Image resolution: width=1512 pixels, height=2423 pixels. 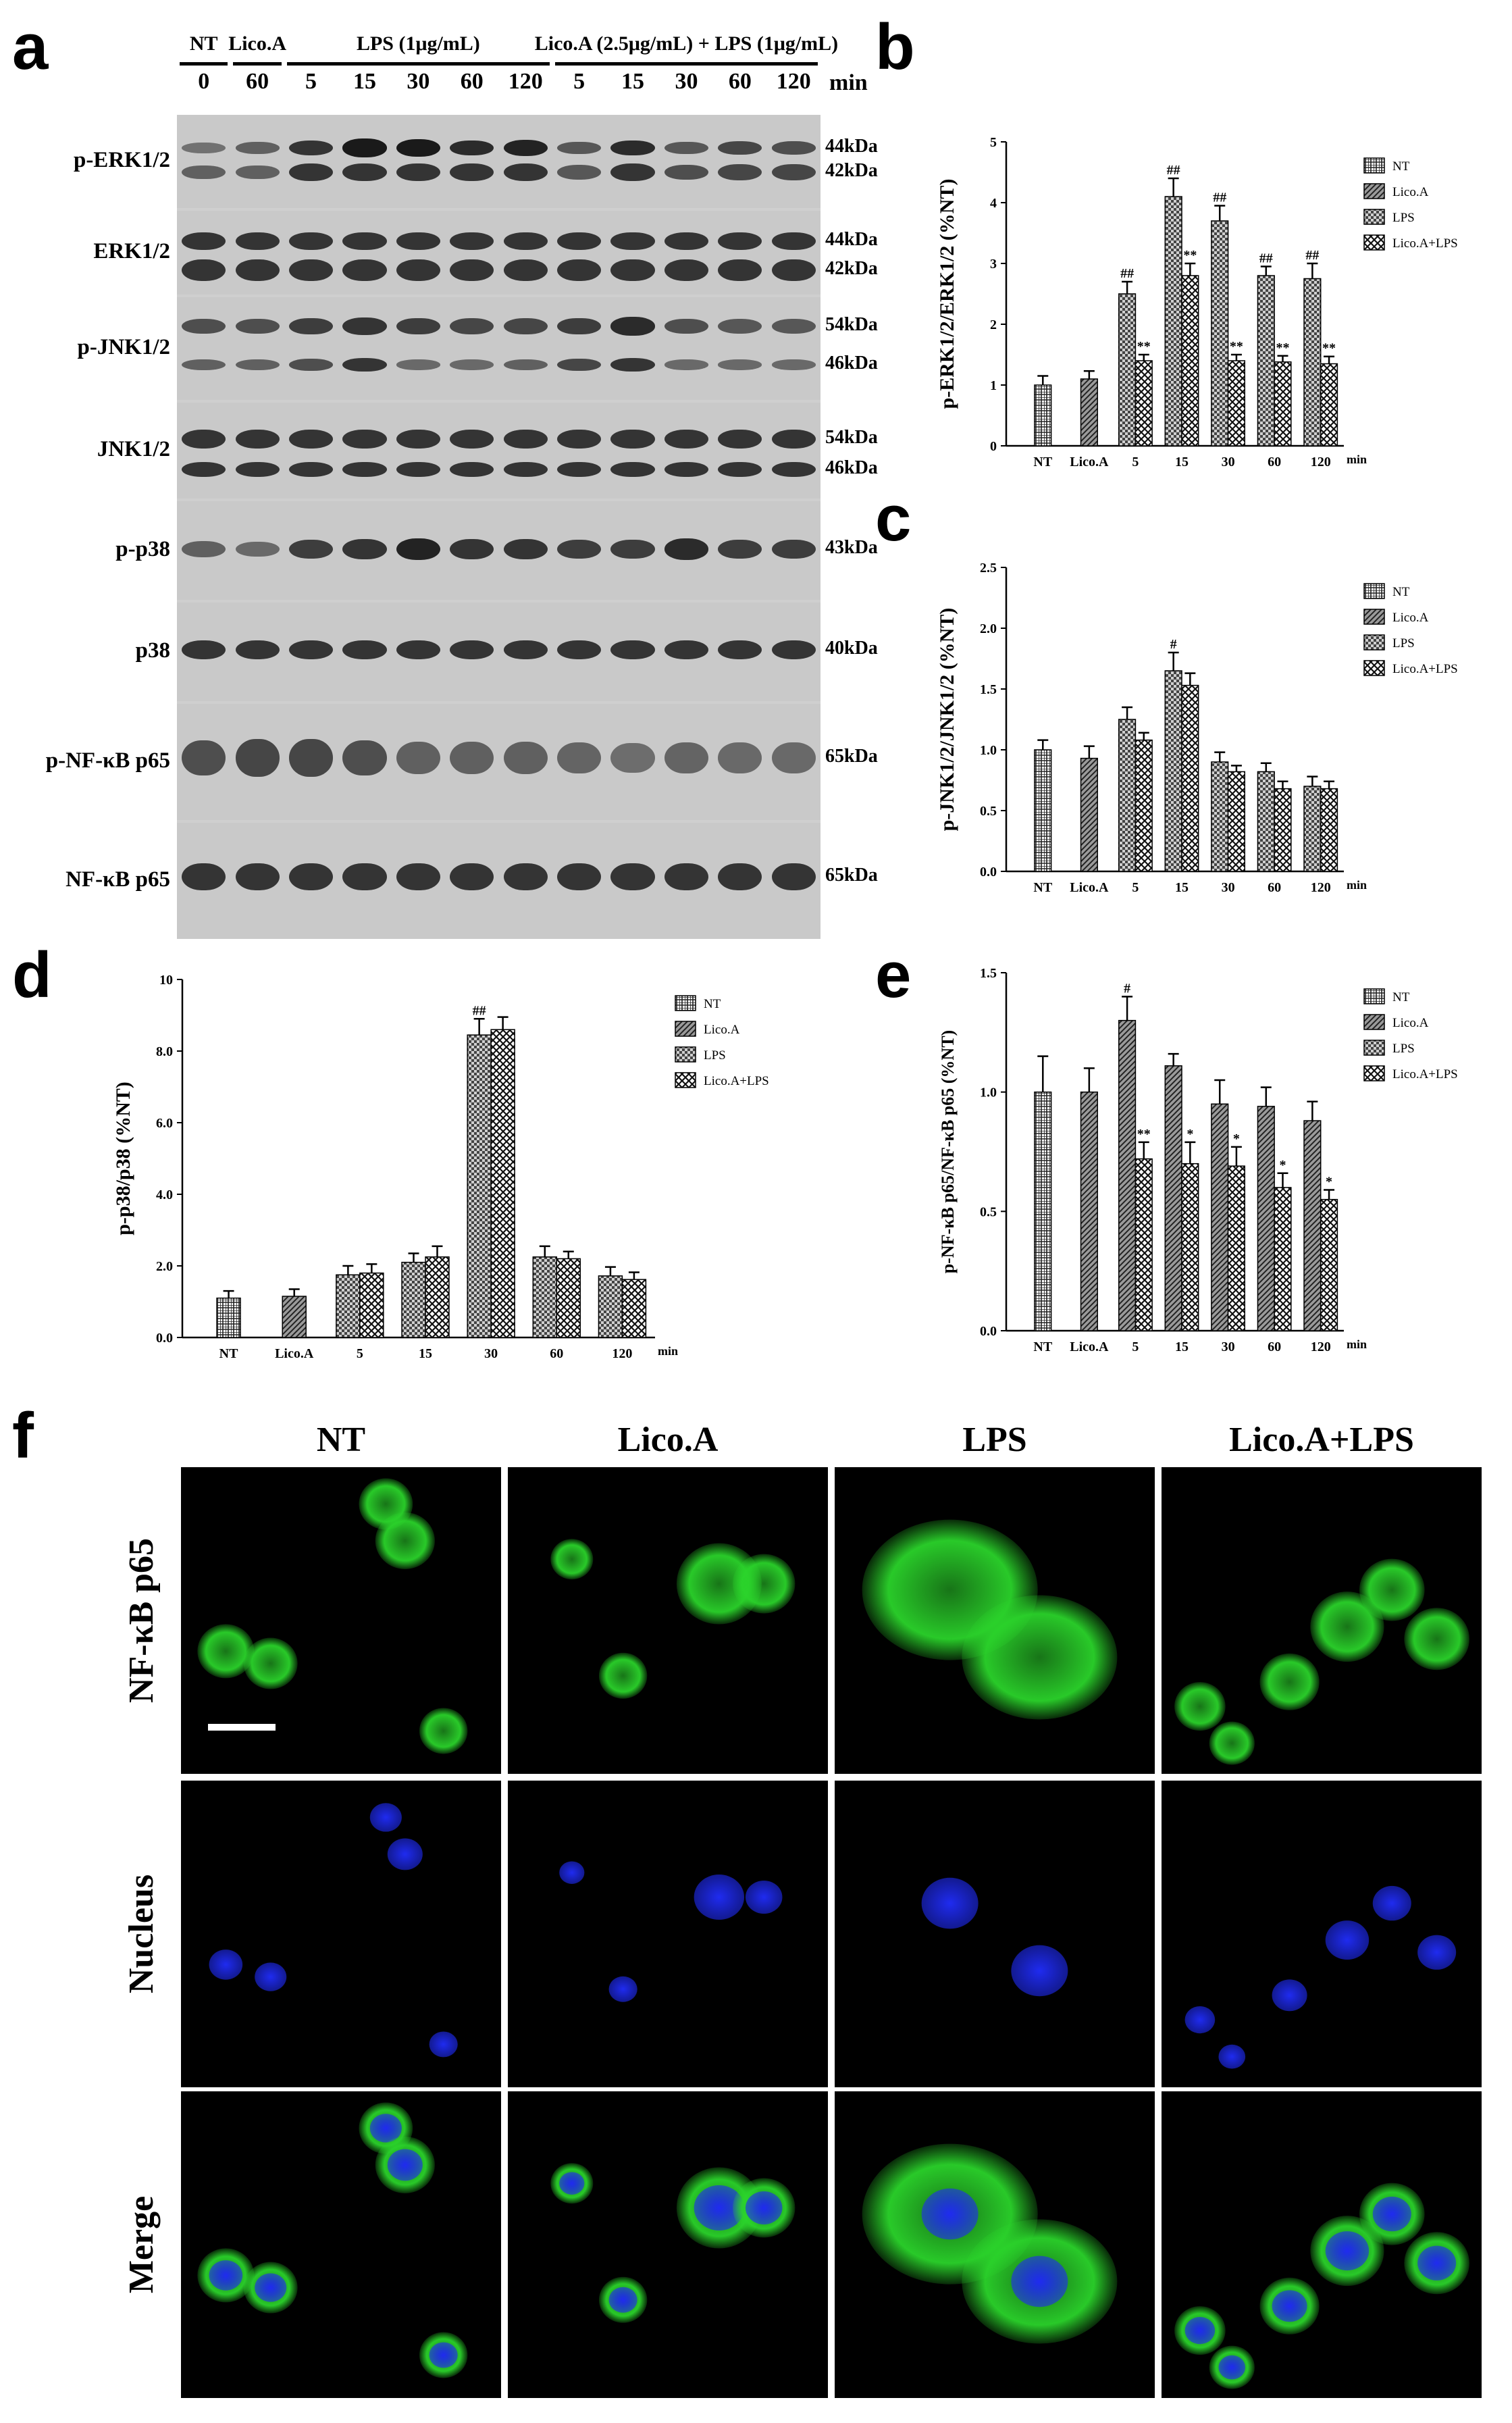 What do you see at coordinates (988, 750) in the screenshot?
I see `y-tick-label: 1.0` at bounding box center [988, 750].